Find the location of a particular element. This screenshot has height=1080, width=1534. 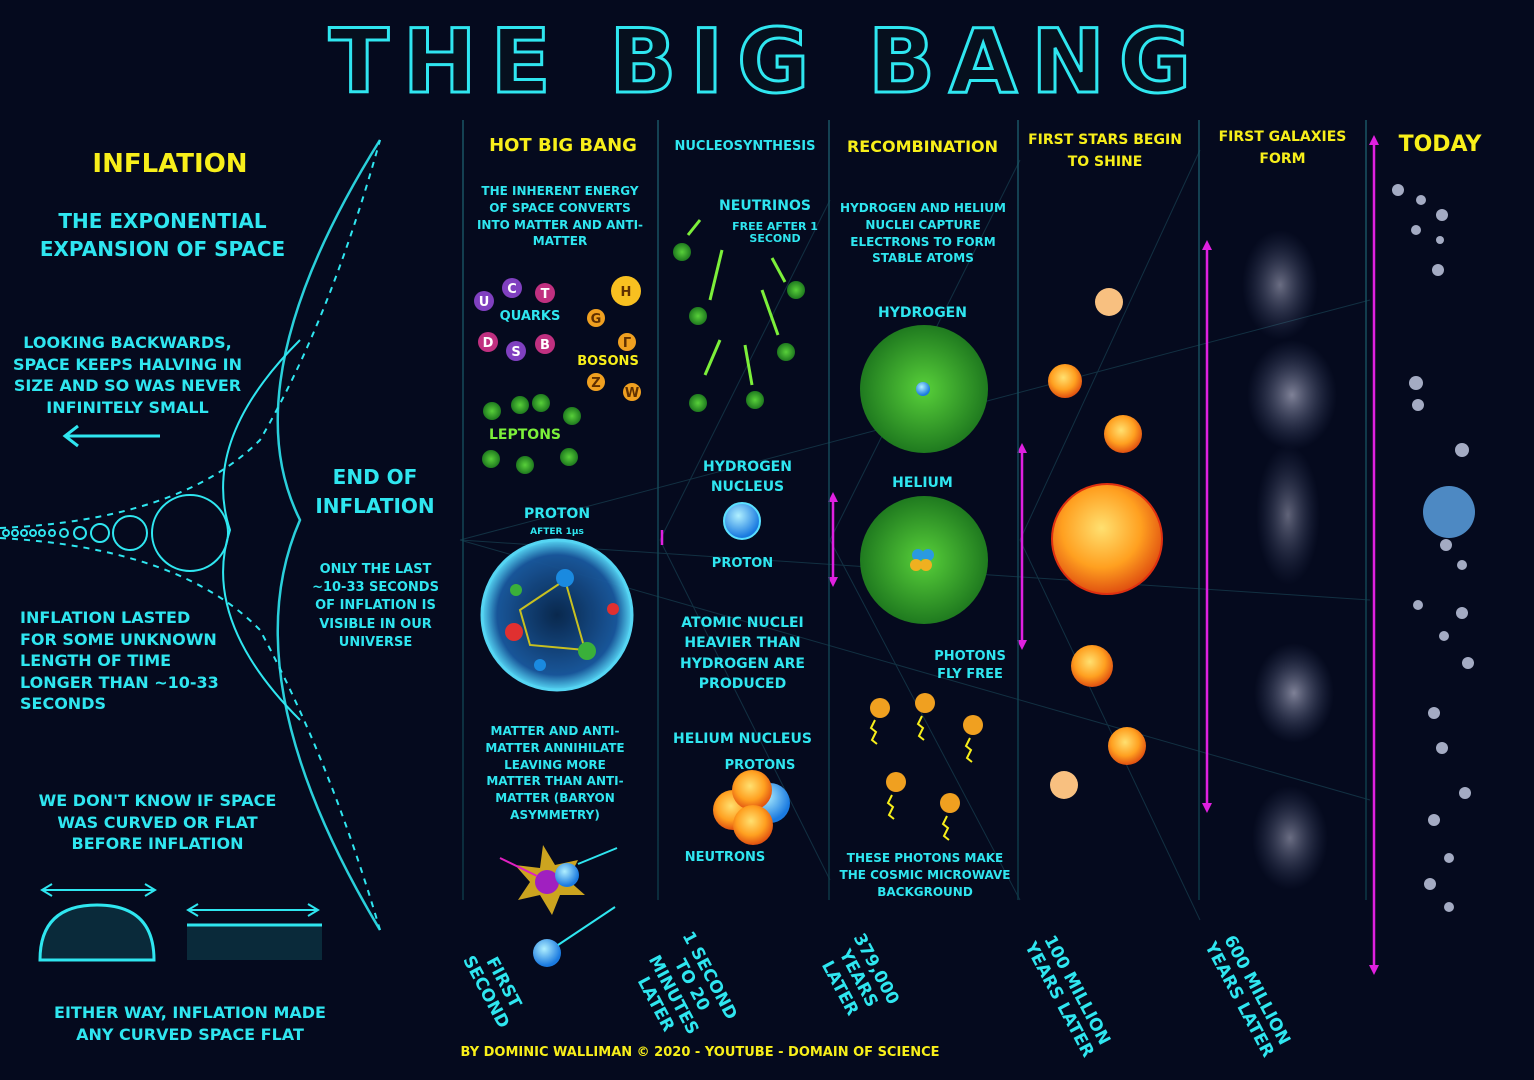

svg-text: t is located at coordinates (545, 294).